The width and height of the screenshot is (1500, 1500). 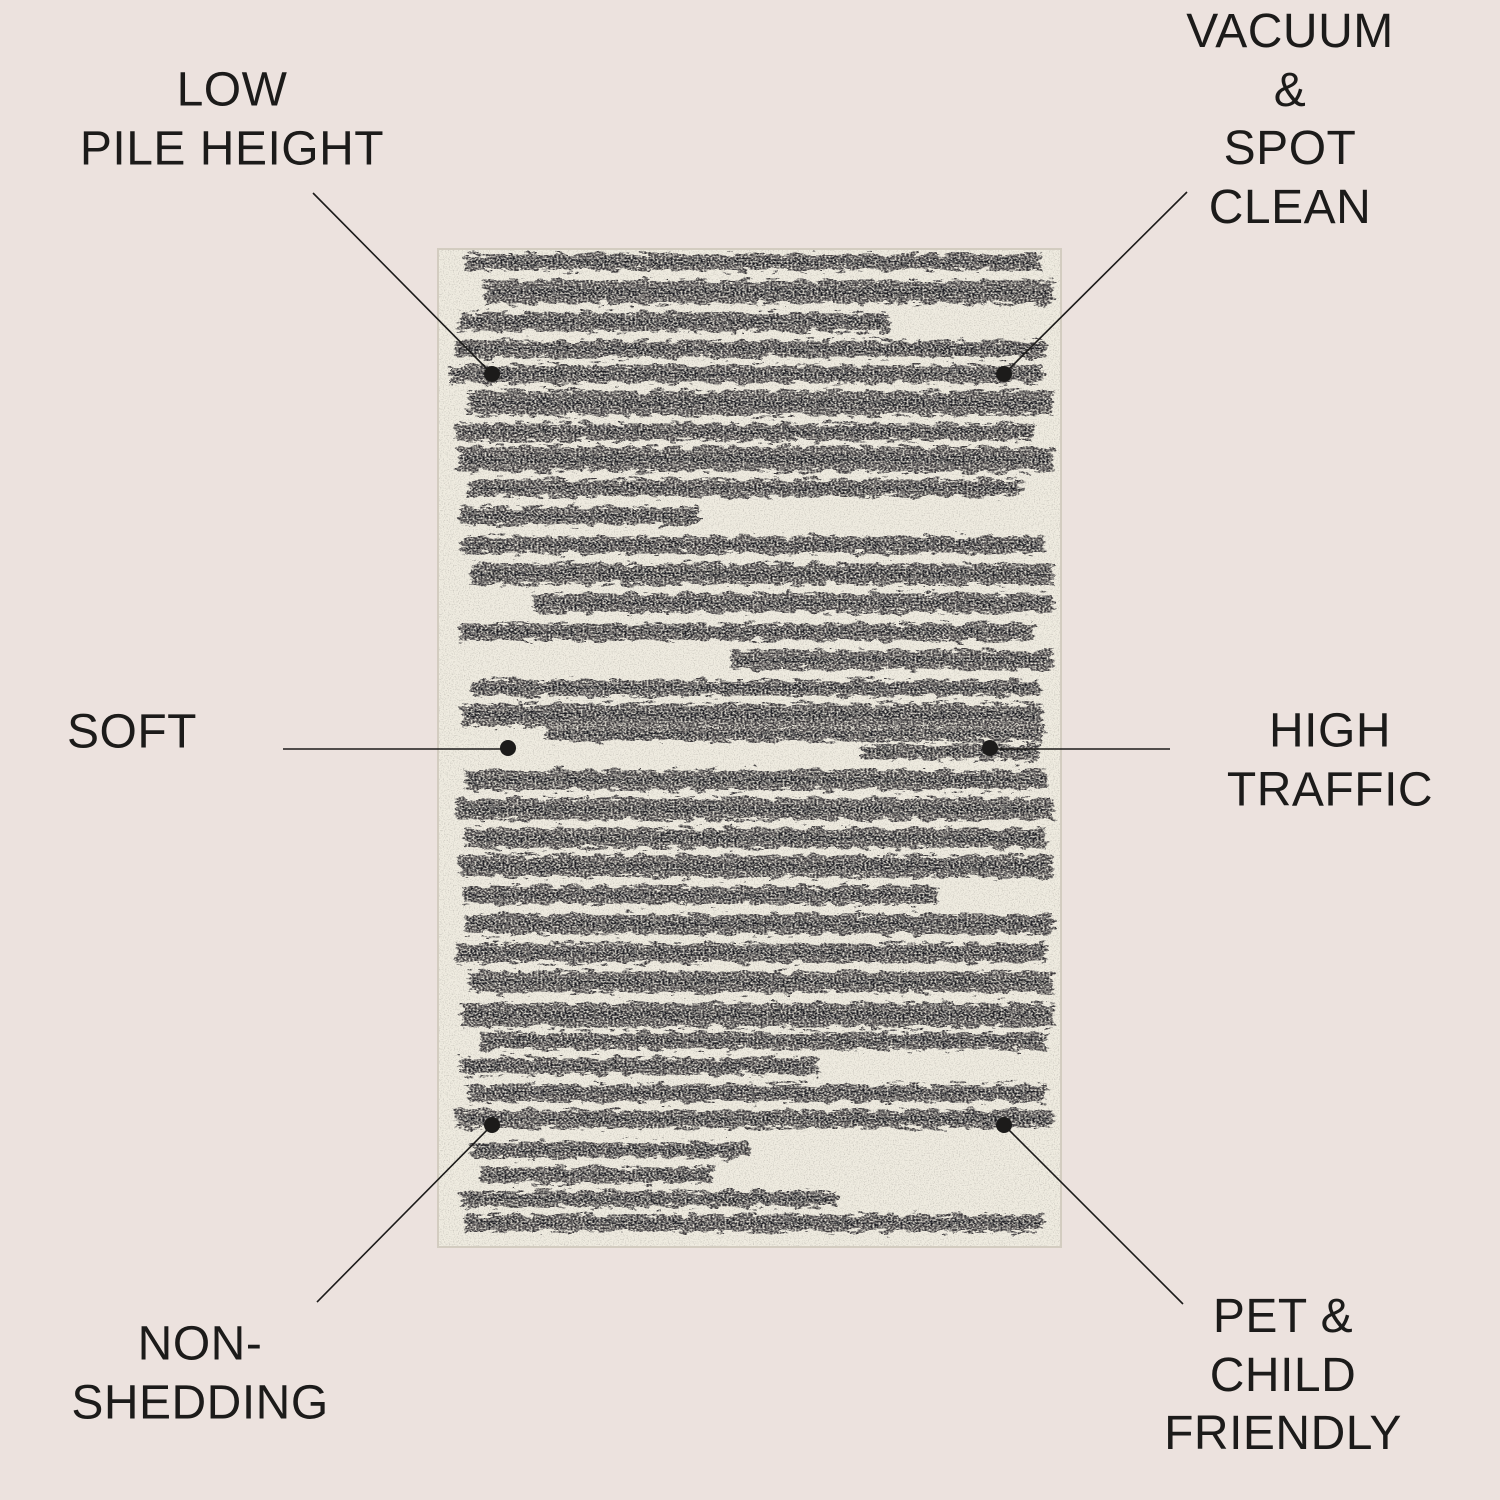 I want to click on callout-dot-high-traffic, so click(x=990, y=748).